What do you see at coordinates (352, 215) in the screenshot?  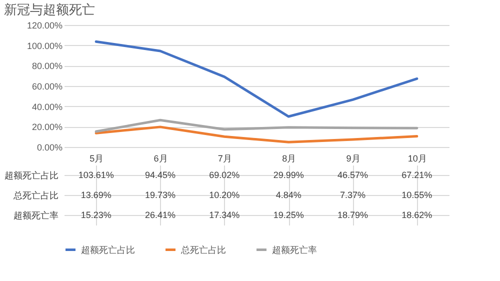 I see `data-label: 18.79%` at bounding box center [352, 215].